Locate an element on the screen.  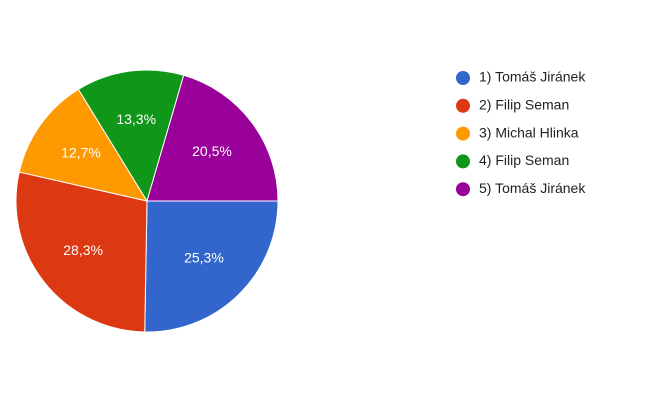
legend-label: 2) Filip Seman is located at coordinates (524, 105).